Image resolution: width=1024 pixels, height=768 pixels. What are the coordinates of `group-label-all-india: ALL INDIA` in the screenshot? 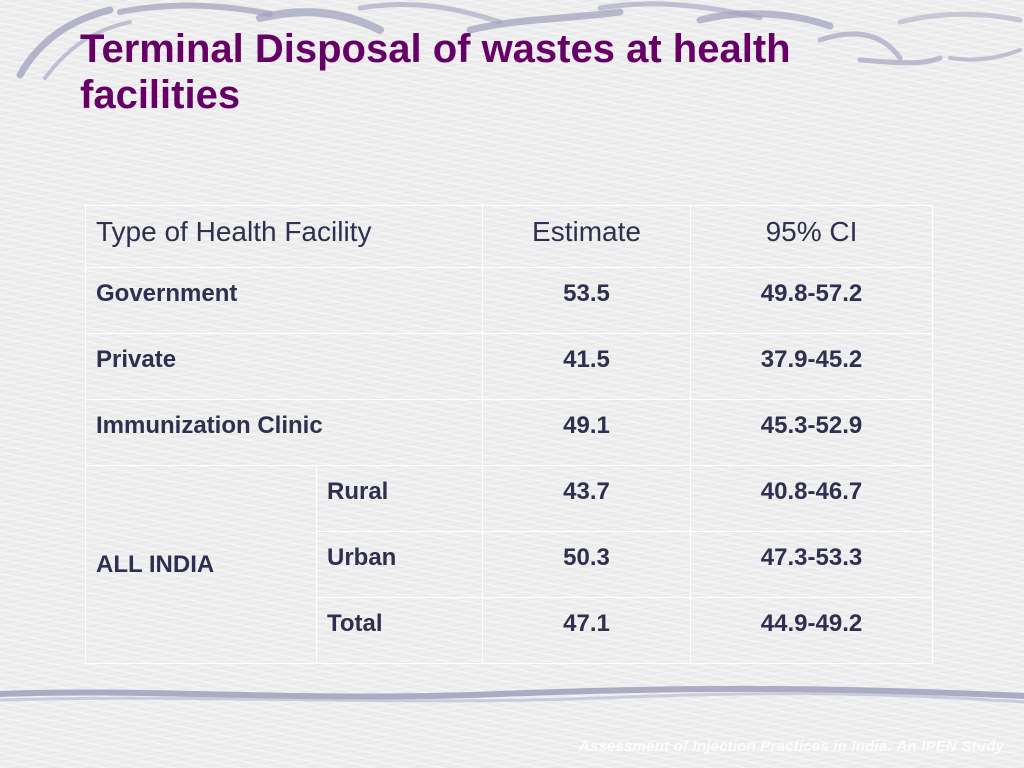 It's located at (201, 564).